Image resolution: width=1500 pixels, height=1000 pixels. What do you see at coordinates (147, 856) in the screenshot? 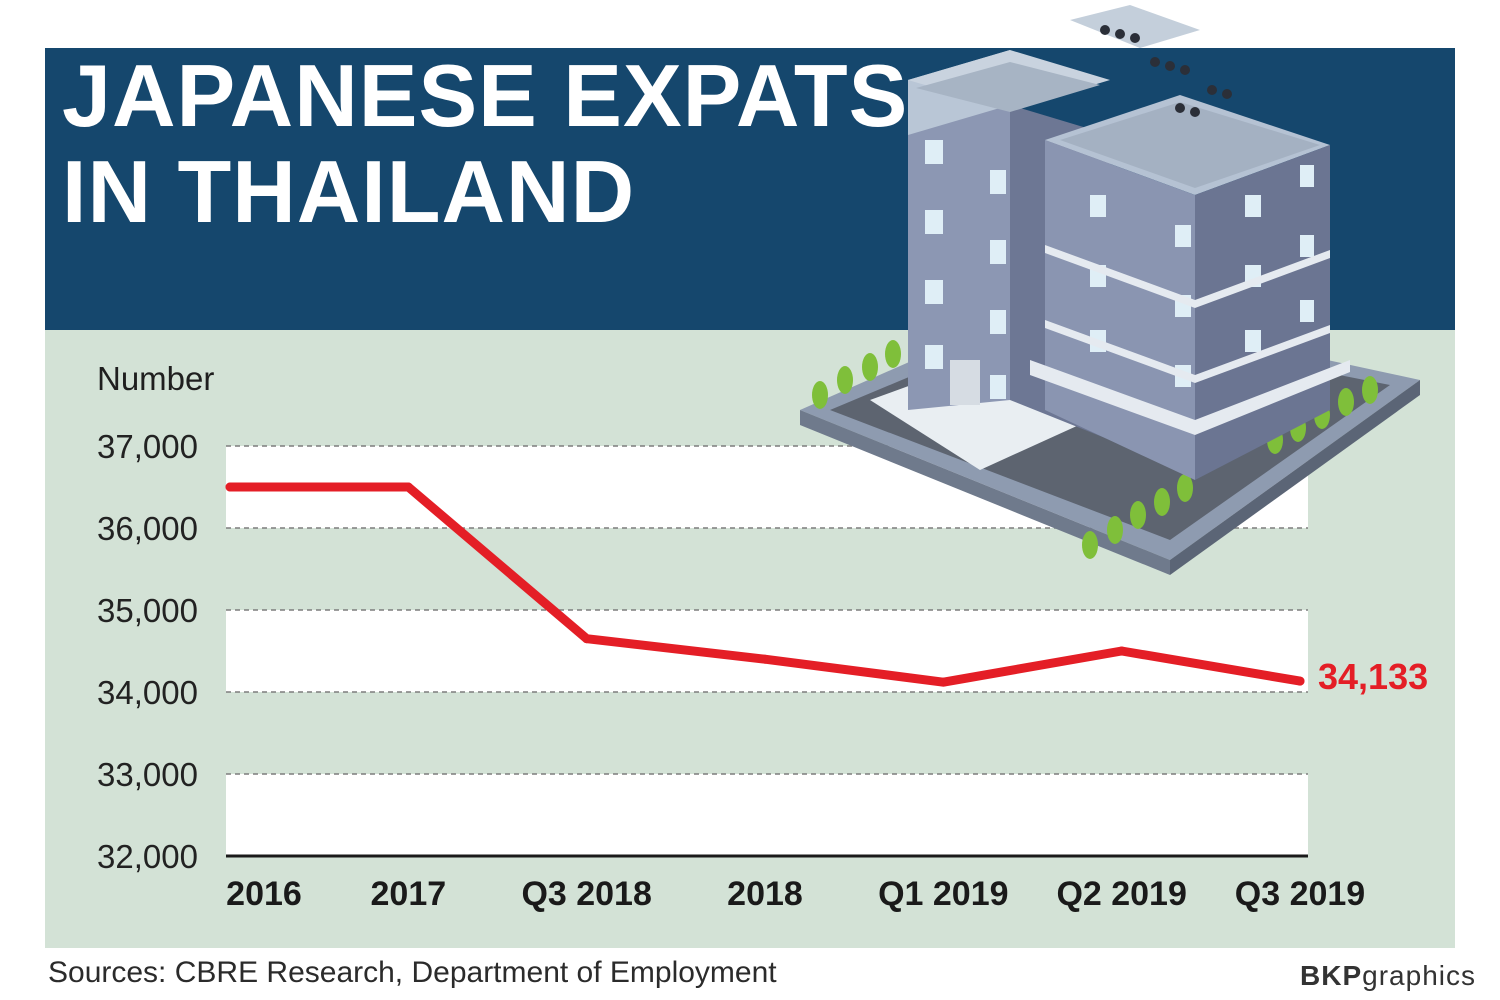
I see `y-tick-label: 32,000` at bounding box center [147, 856].